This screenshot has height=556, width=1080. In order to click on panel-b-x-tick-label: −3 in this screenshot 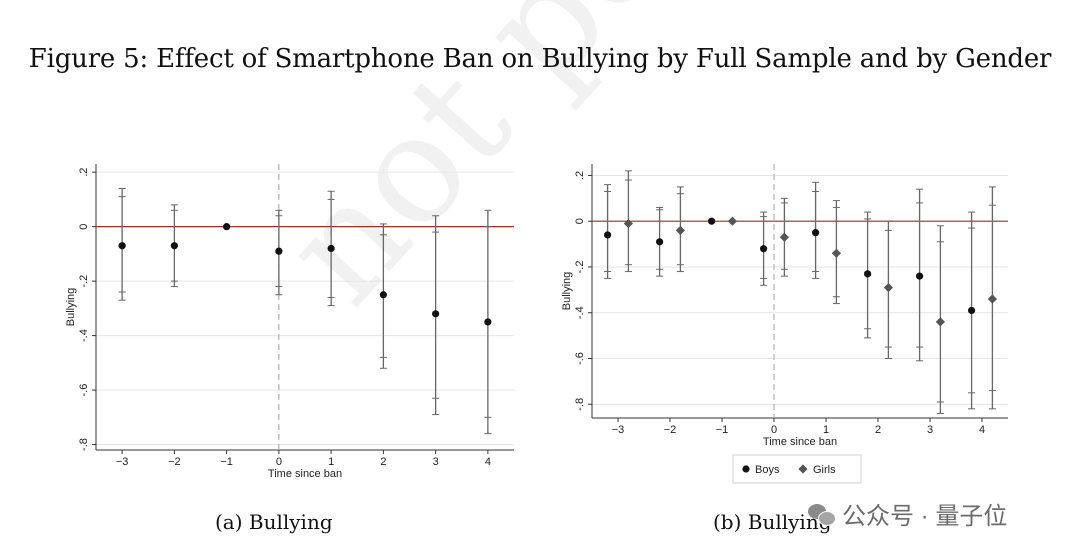, I will do `click(618, 430)`.